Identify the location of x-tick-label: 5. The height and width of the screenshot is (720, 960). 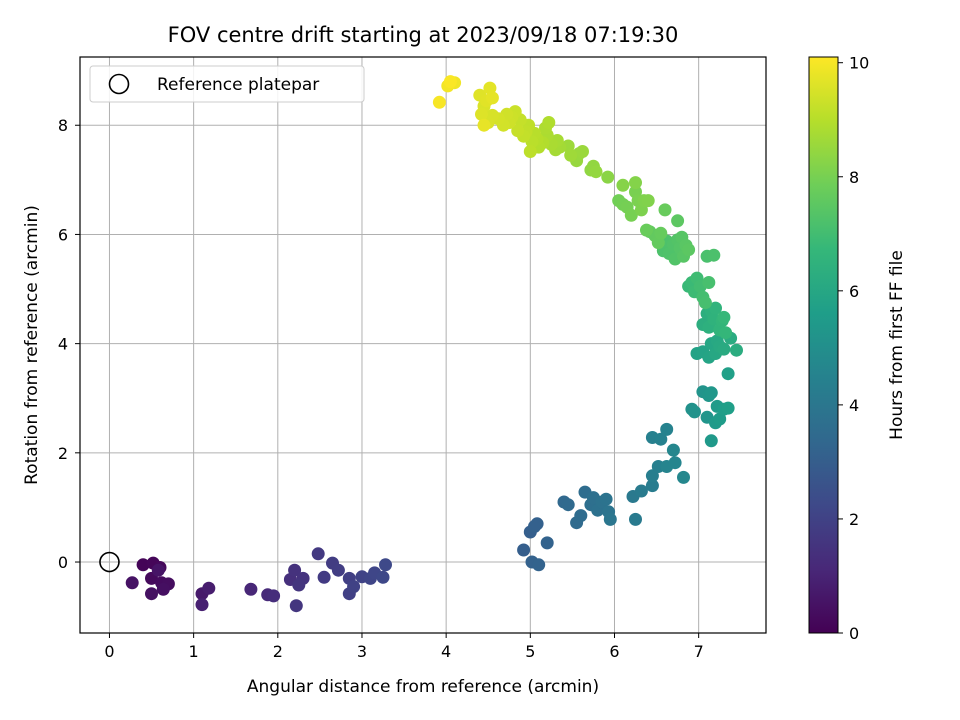
(530, 651).